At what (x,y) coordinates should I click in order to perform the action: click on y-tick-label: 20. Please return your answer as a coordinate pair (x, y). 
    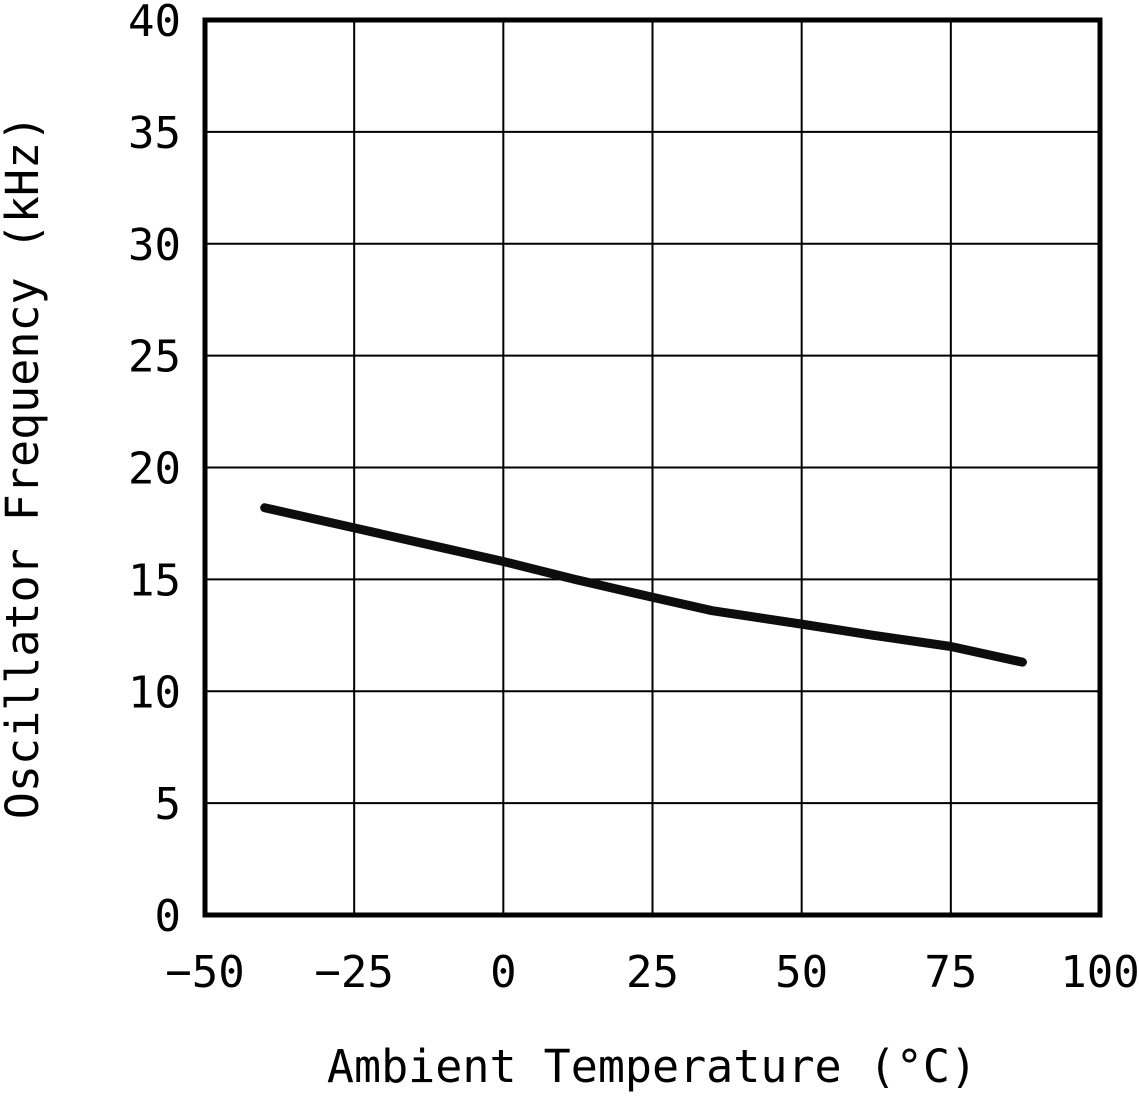
    Looking at the image, I should click on (154, 469).